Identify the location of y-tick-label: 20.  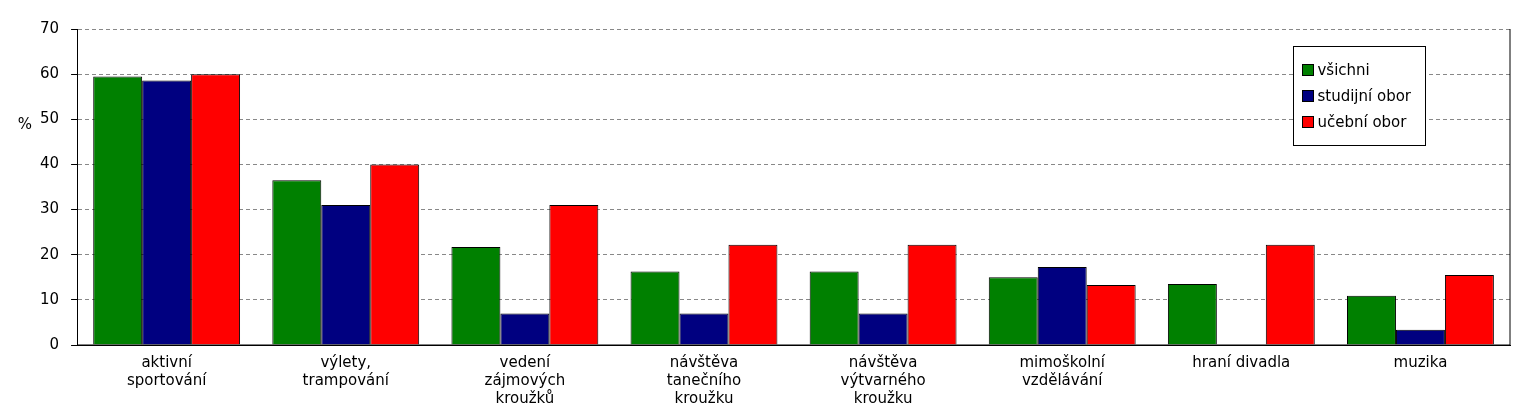
(49, 253).